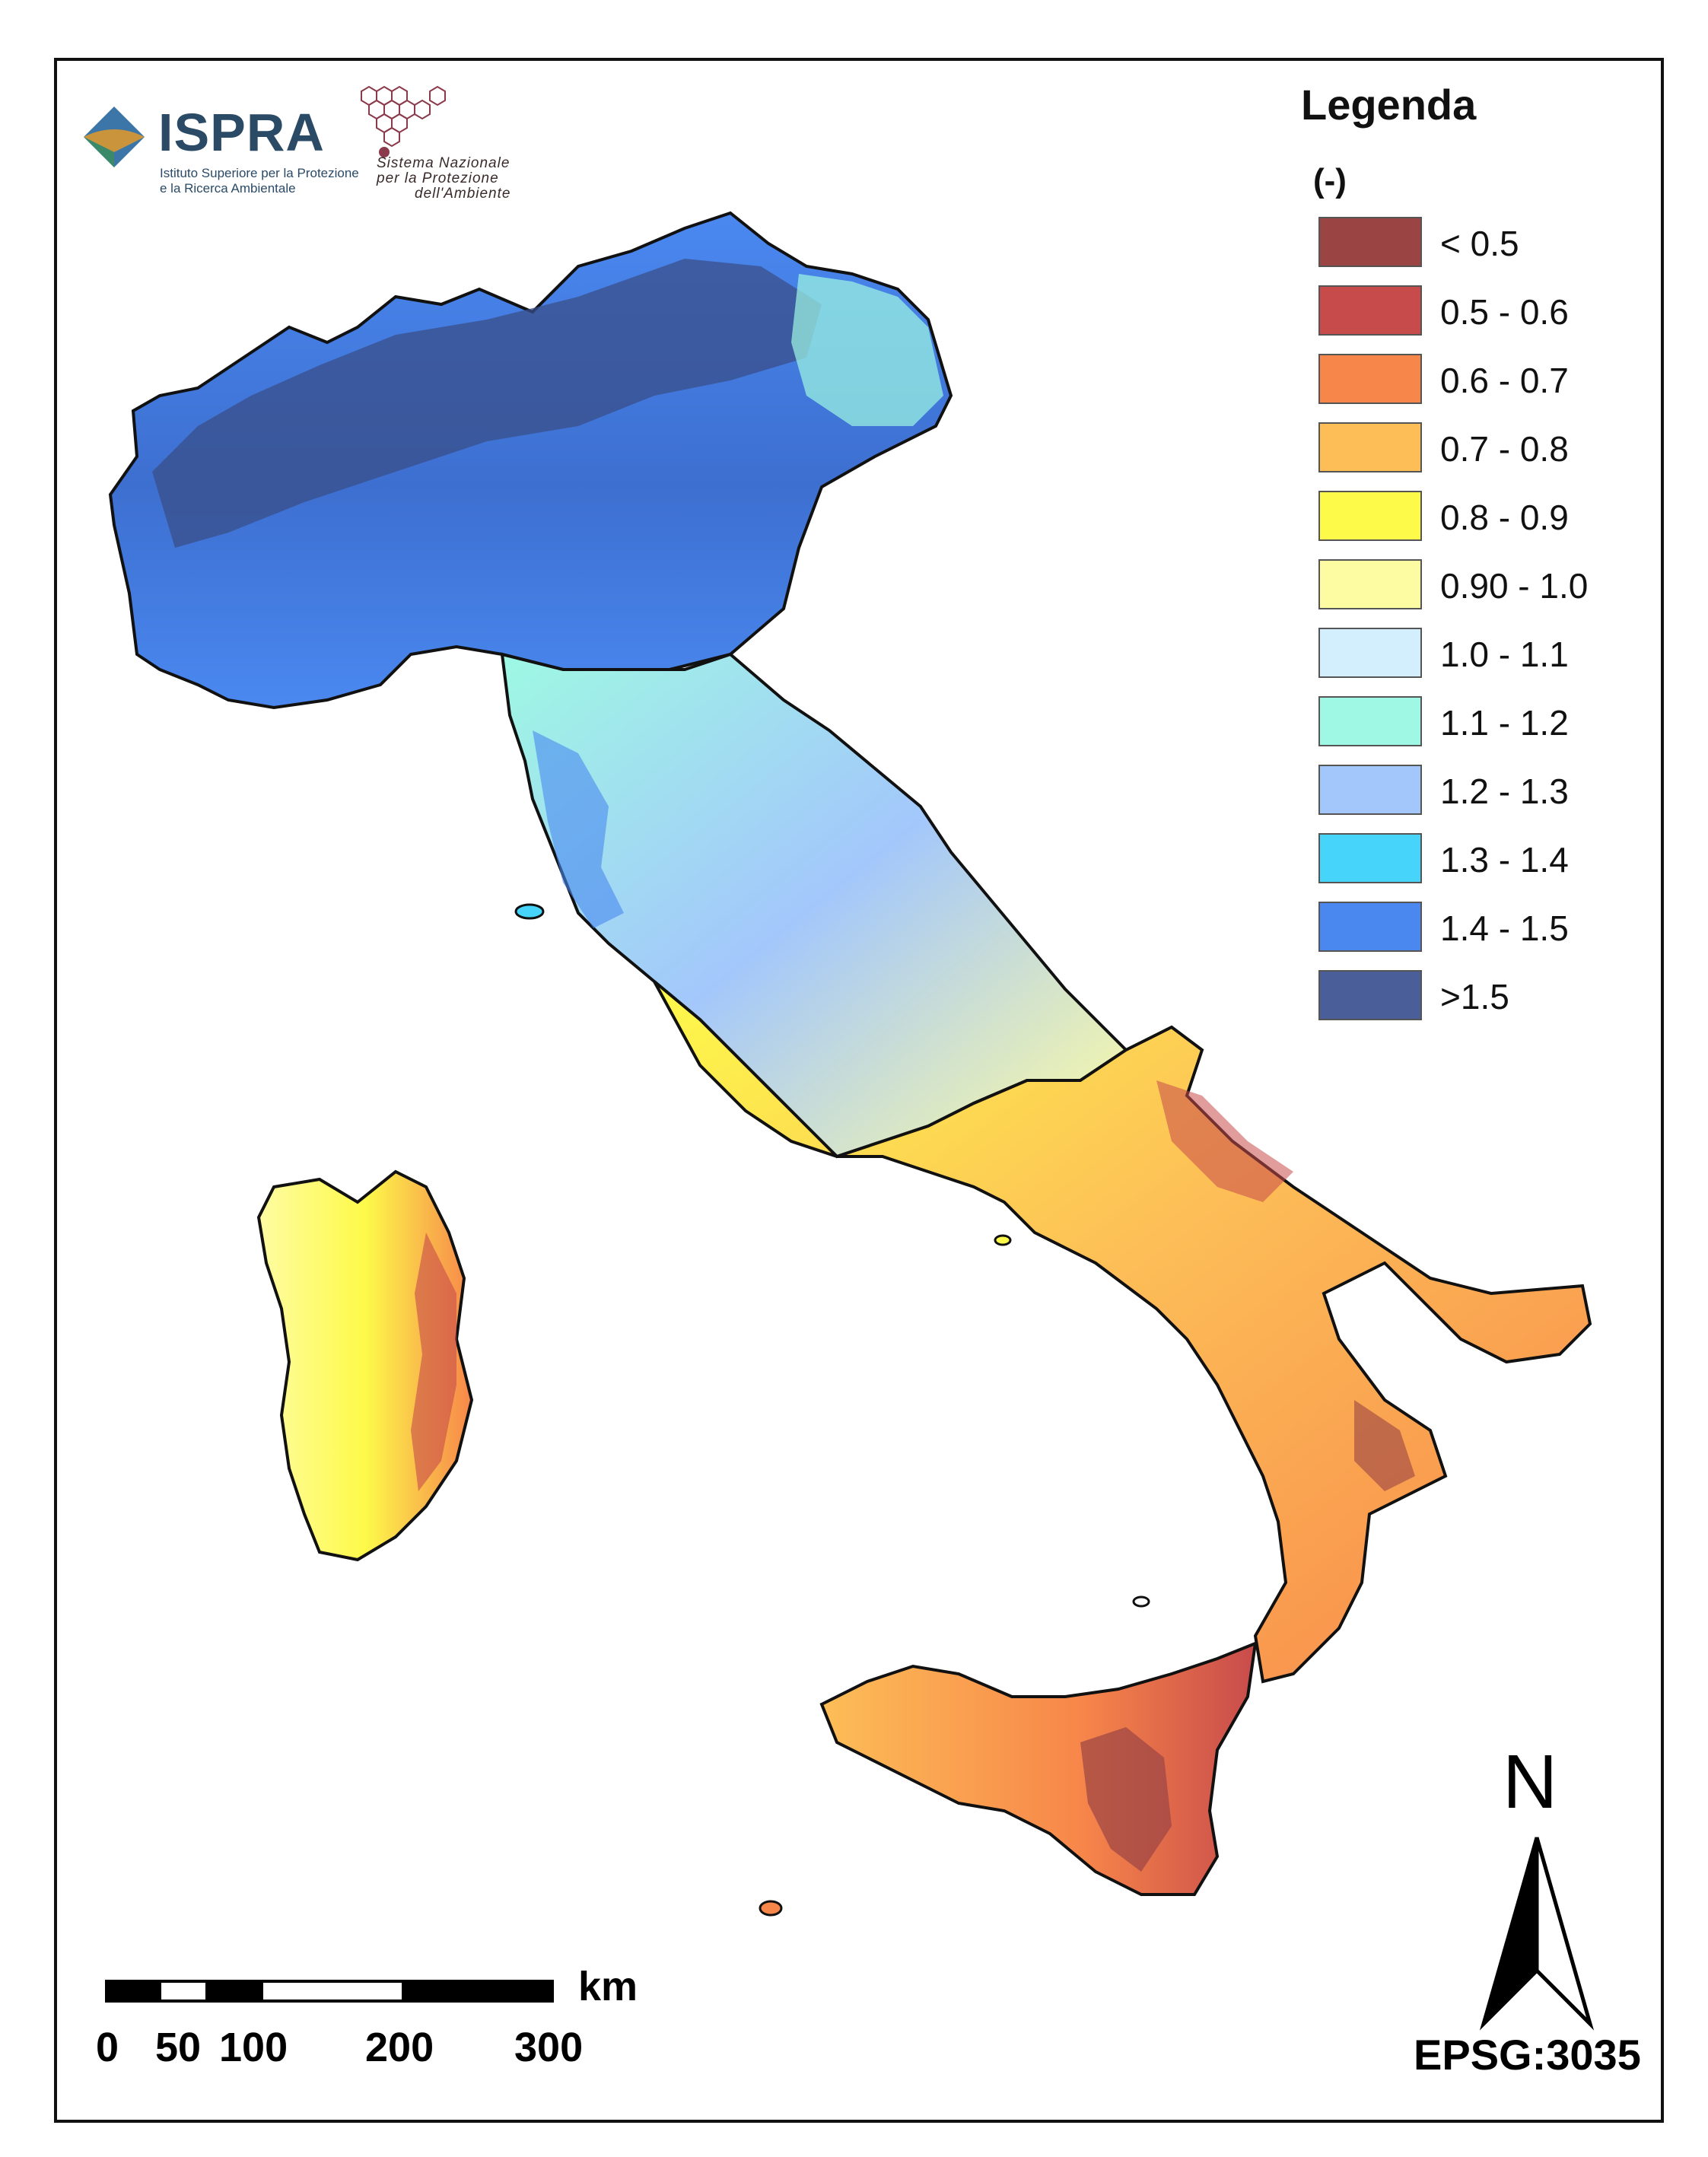 The image size is (1708, 2157). I want to click on scale-tick-label: 100, so click(253, 2048).